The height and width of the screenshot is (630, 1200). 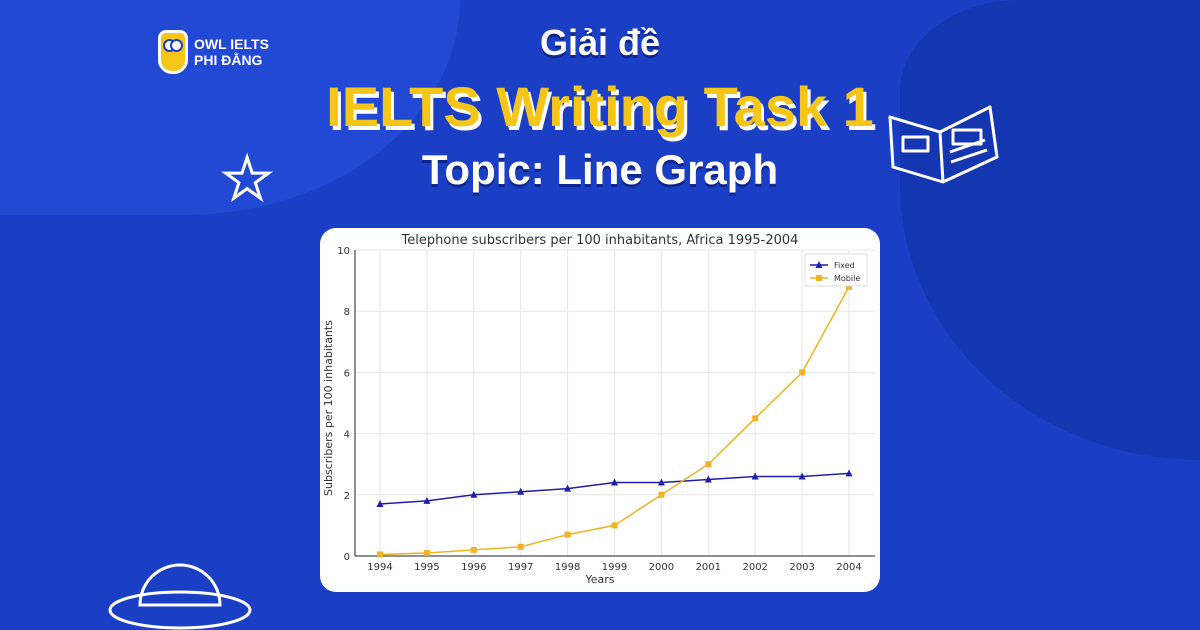 What do you see at coordinates (328, 408) in the screenshot?
I see `y-axis-label: Subscribers per 100 inhabitants` at bounding box center [328, 408].